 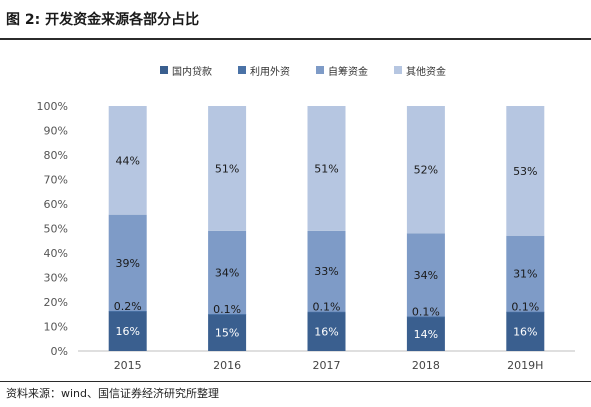 What do you see at coordinates (270, 72) in the screenshot?
I see `legend-label: 利用外资` at bounding box center [270, 72].